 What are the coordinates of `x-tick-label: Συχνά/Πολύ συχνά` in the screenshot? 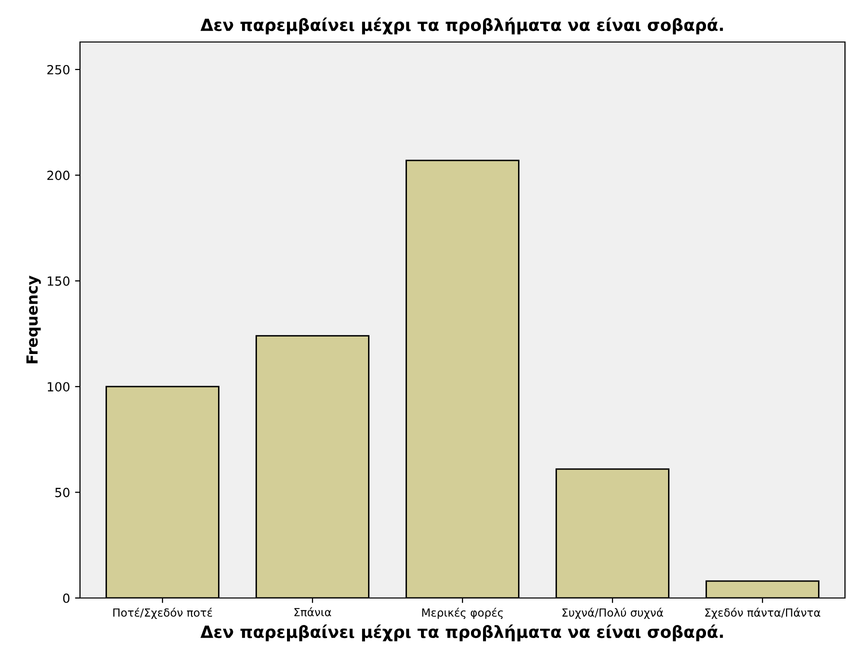 It's located at (613, 613).